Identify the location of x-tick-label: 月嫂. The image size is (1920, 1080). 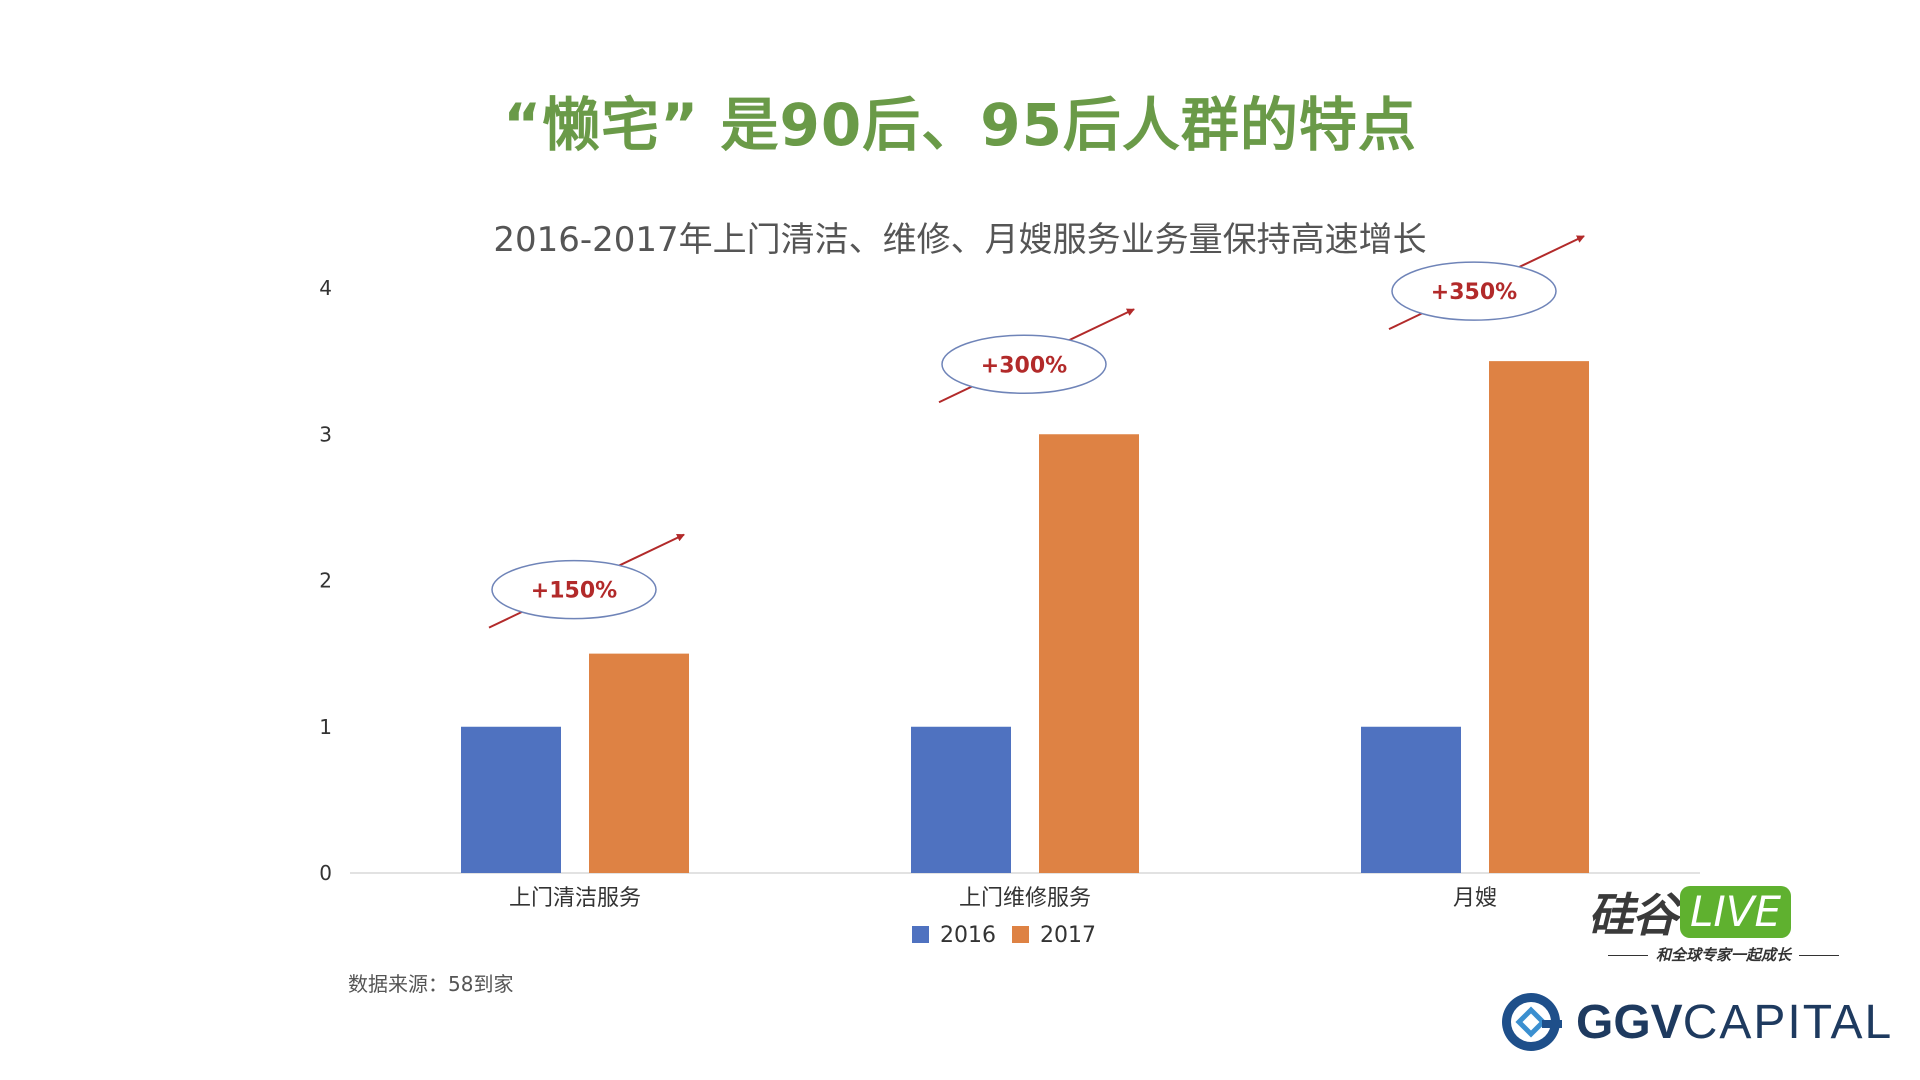
(1475, 898).